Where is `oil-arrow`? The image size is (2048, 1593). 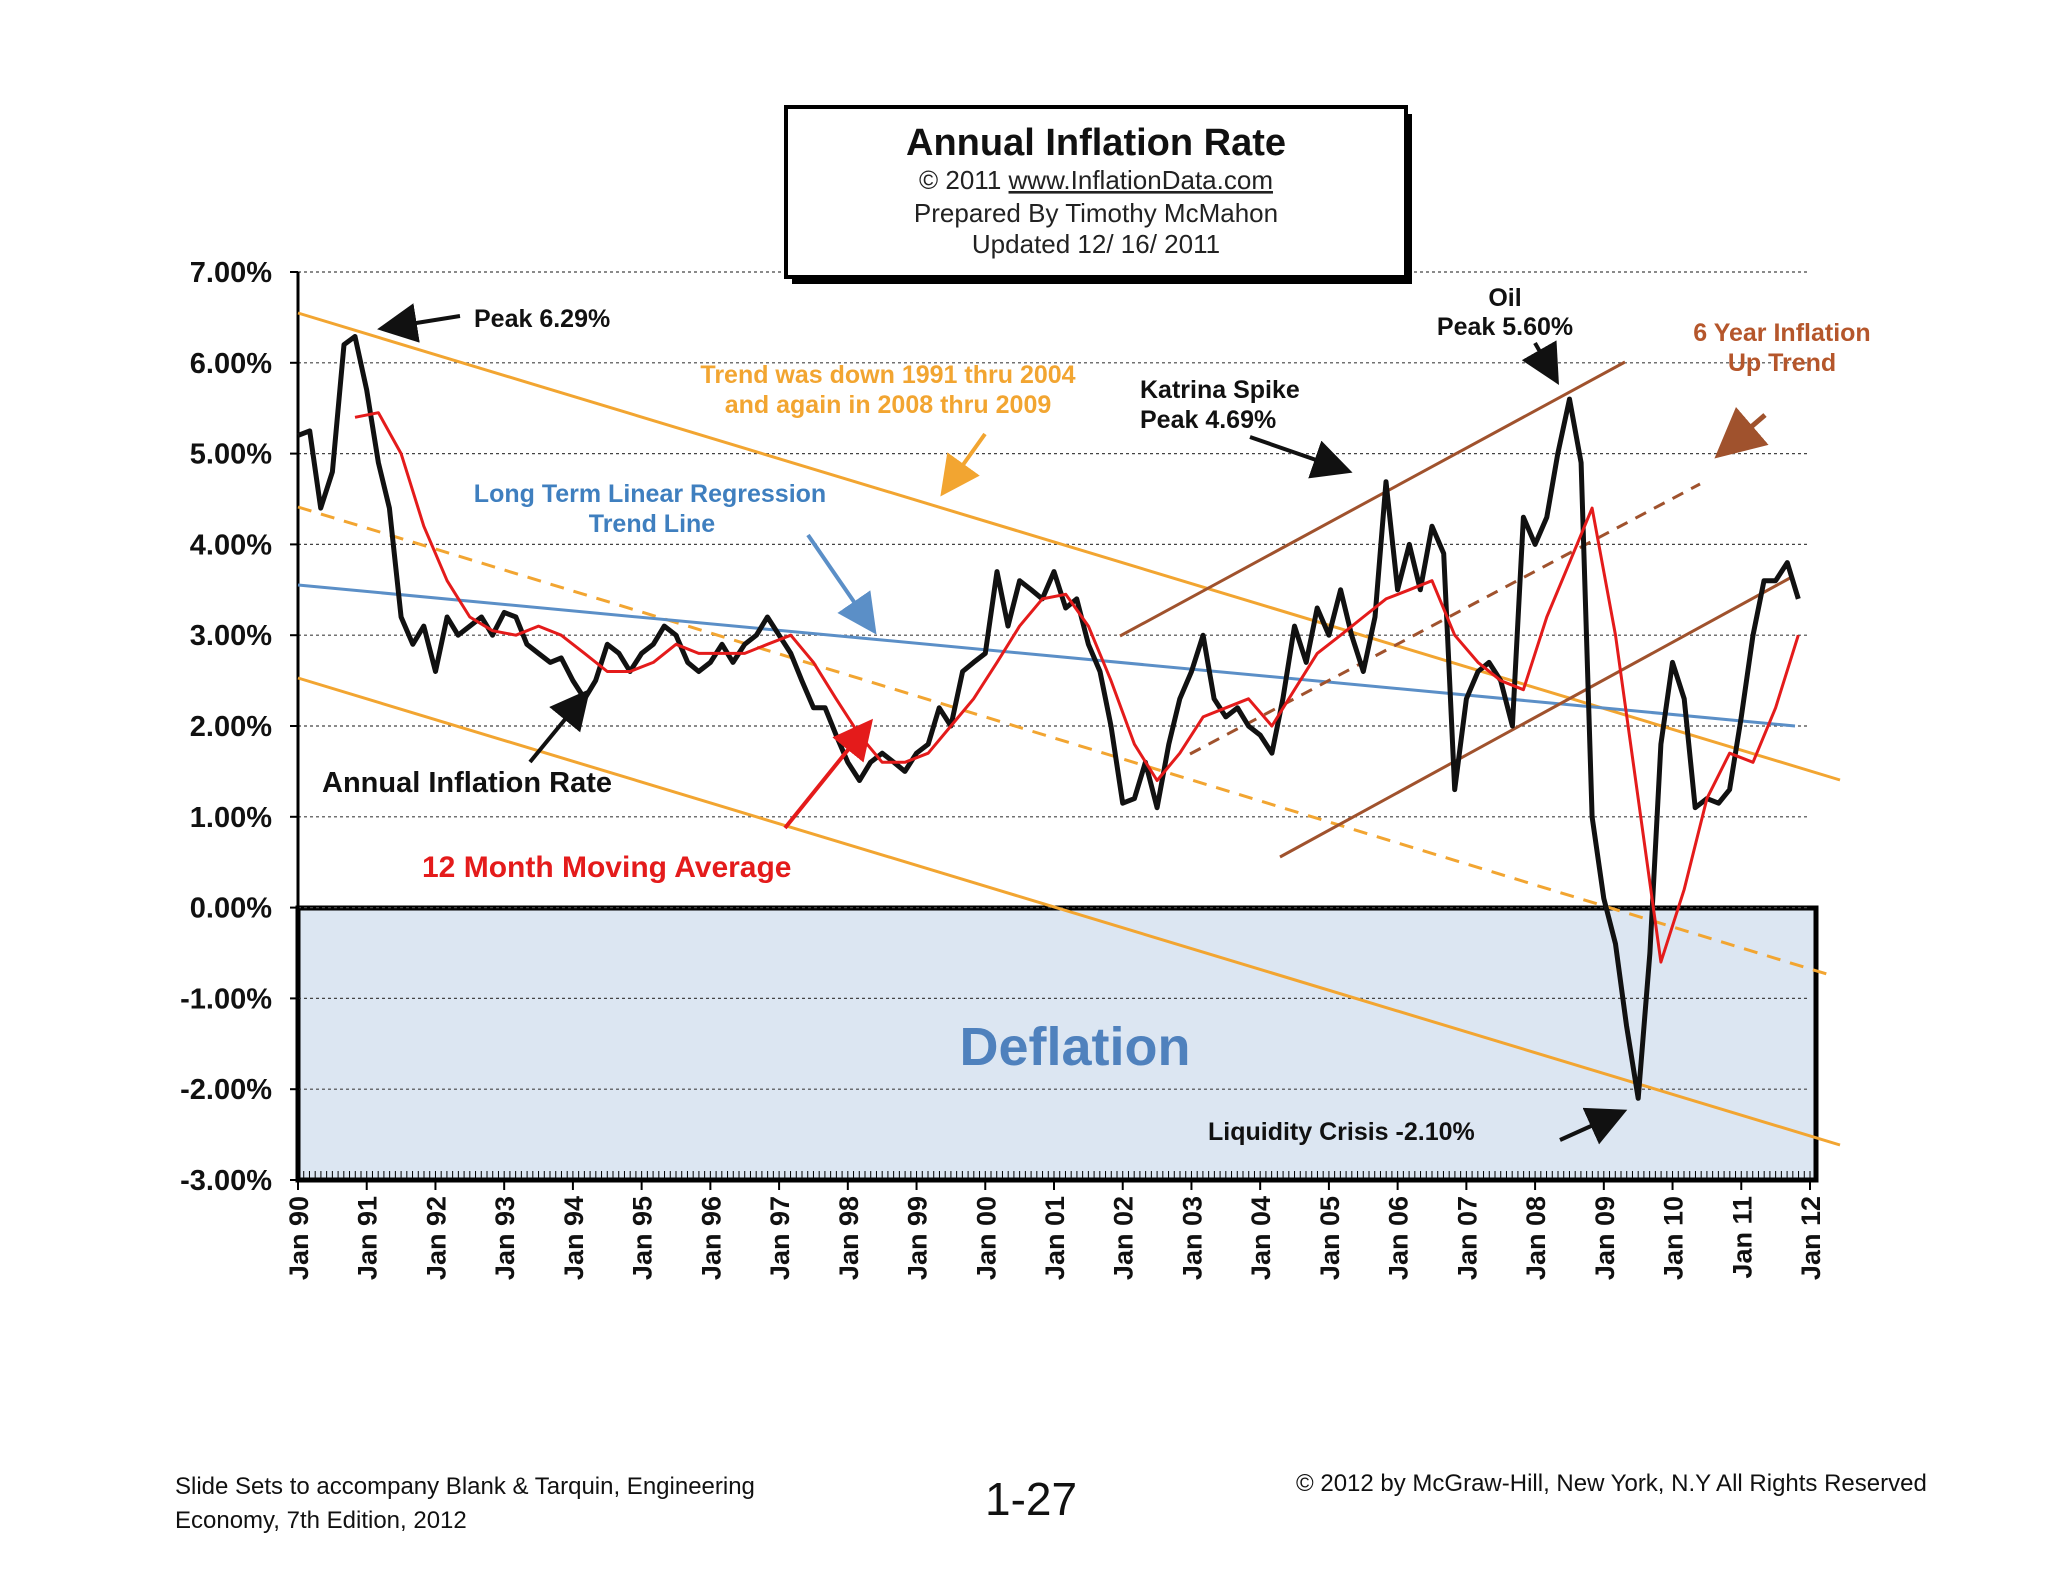 oil-arrow is located at coordinates (1540, 362).